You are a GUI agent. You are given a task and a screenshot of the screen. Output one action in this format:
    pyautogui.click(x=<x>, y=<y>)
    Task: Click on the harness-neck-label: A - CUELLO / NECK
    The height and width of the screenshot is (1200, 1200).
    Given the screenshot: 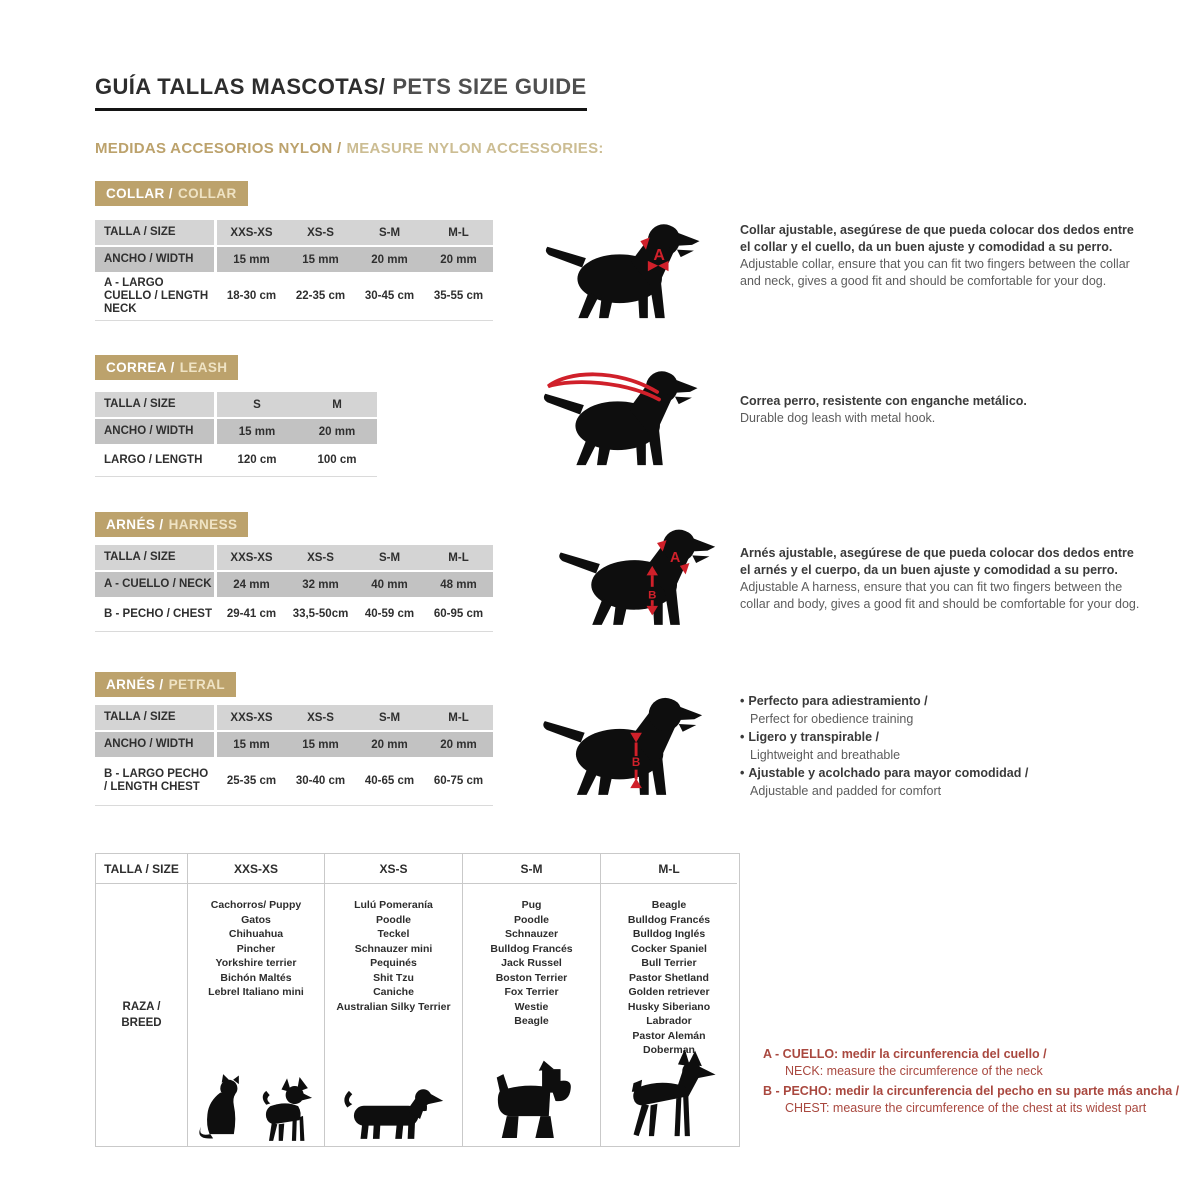 What is the action you would take?
    pyautogui.click(x=156, y=585)
    